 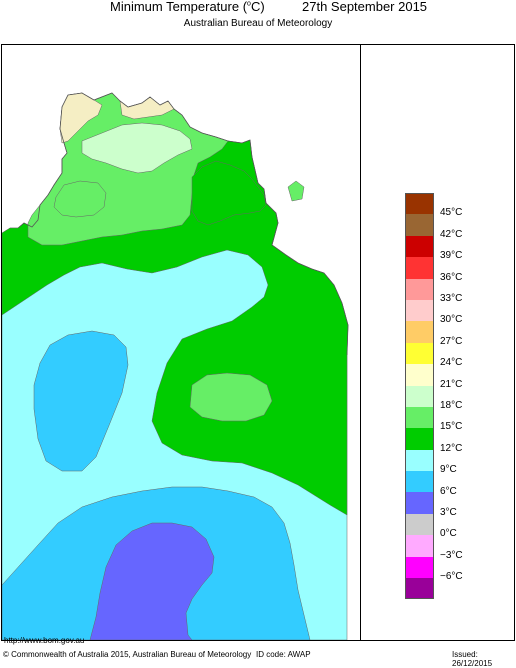 I want to click on legend-label: 30°C, so click(x=451, y=320).